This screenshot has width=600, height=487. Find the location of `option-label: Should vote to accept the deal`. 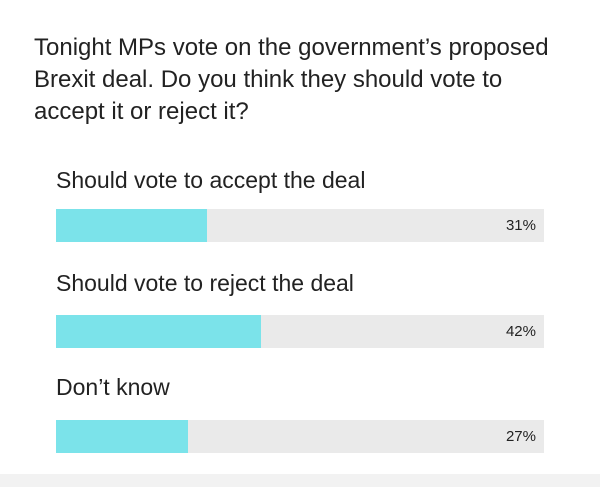

option-label: Should vote to accept the deal is located at coordinates (211, 180).